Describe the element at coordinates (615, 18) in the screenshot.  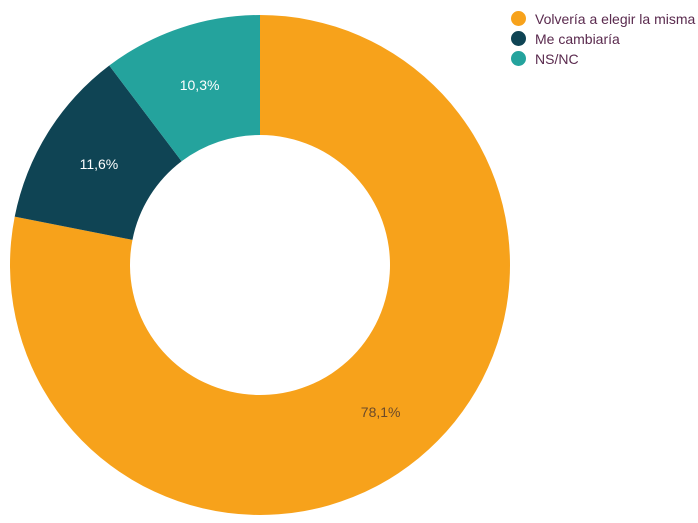
I see `legend-label-volveria: Volvería a elegir la misma` at that location.